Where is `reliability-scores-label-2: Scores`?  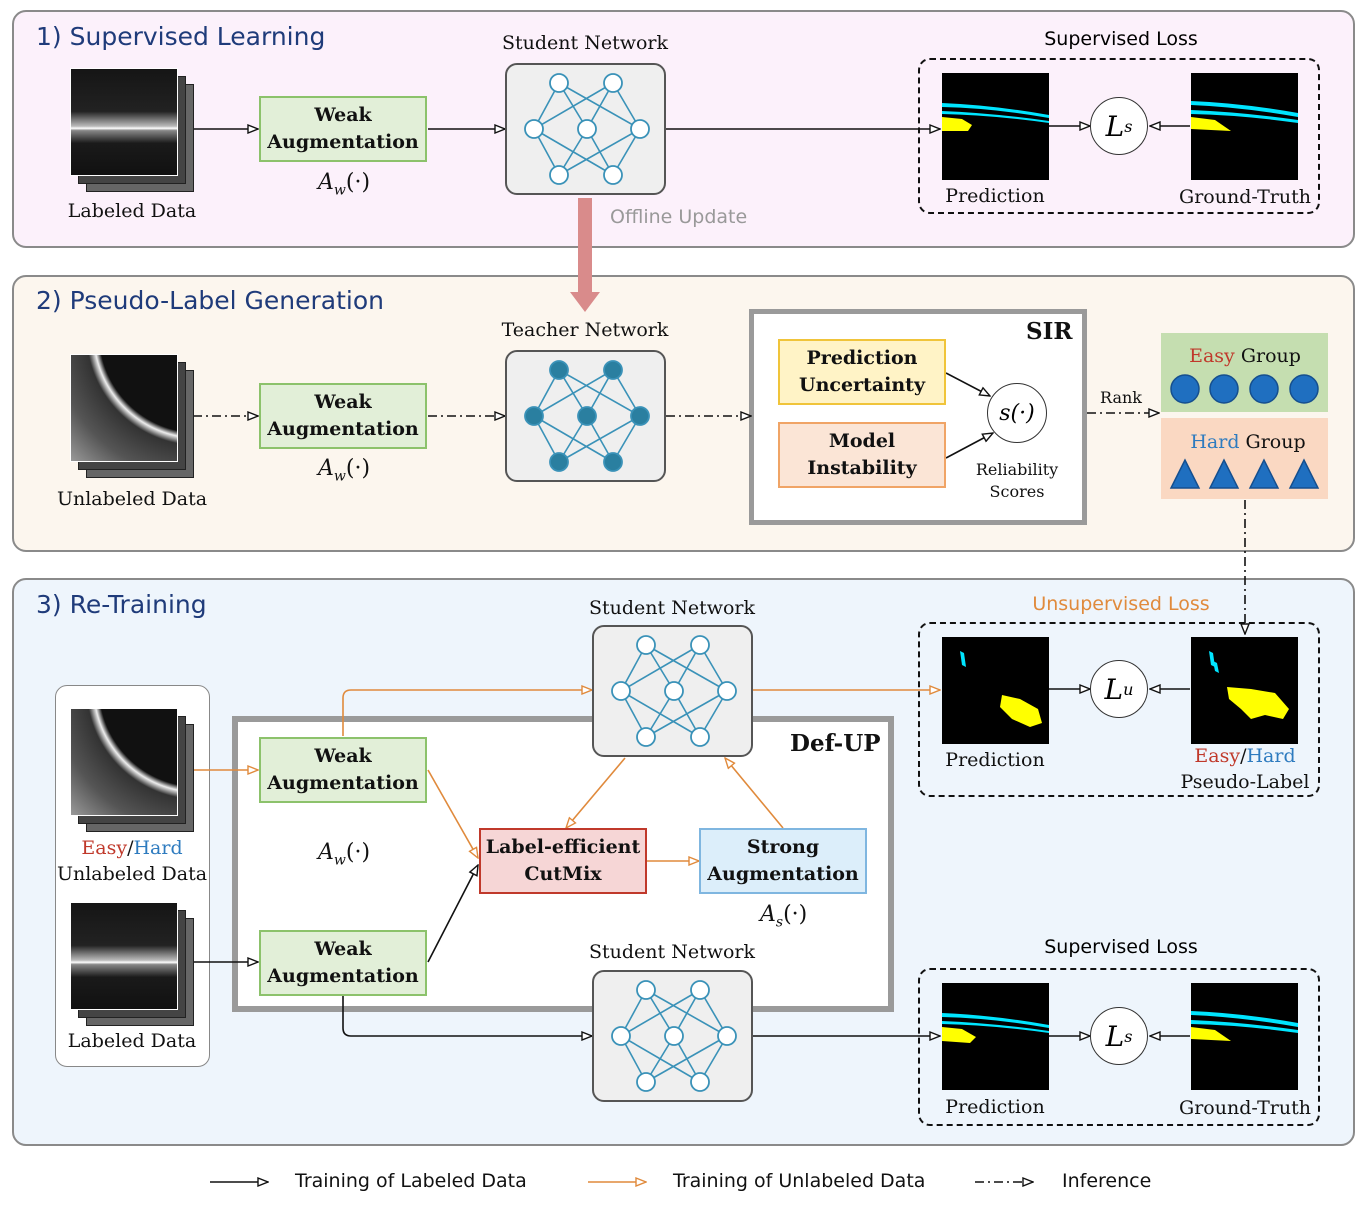 reliability-scores-label-2: Scores is located at coordinates (1017, 491).